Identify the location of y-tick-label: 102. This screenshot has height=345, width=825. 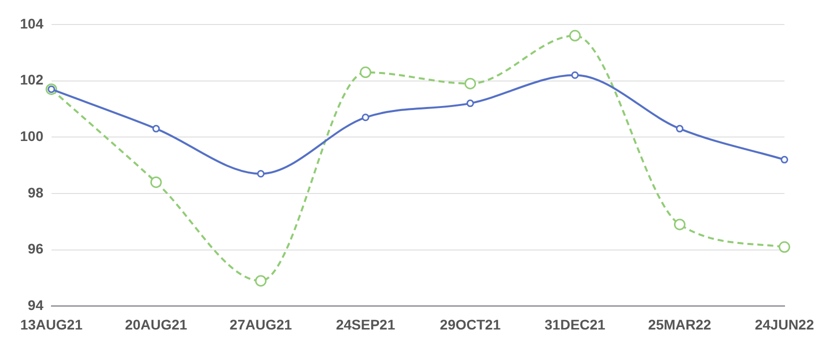
(32, 80).